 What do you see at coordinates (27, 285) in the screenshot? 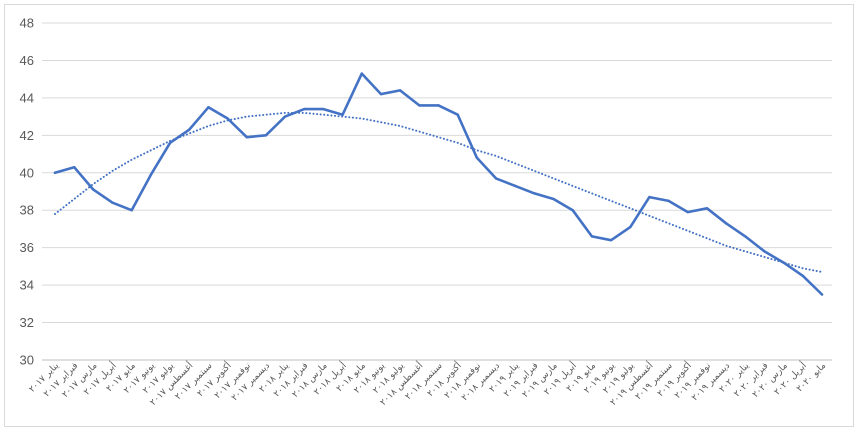
I see `y-tick-label: 34` at bounding box center [27, 285].